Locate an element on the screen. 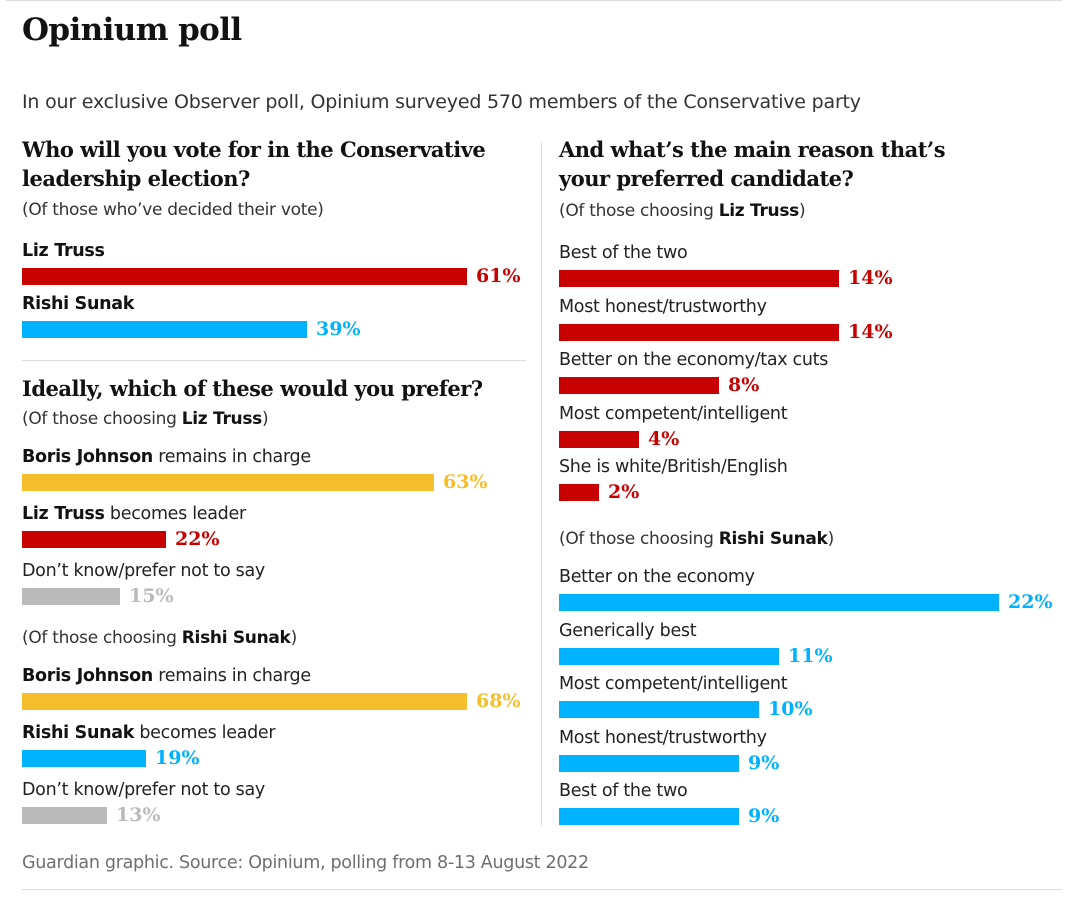 This screenshot has height=903, width=1080. section-divider is located at coordinates (274, 360).